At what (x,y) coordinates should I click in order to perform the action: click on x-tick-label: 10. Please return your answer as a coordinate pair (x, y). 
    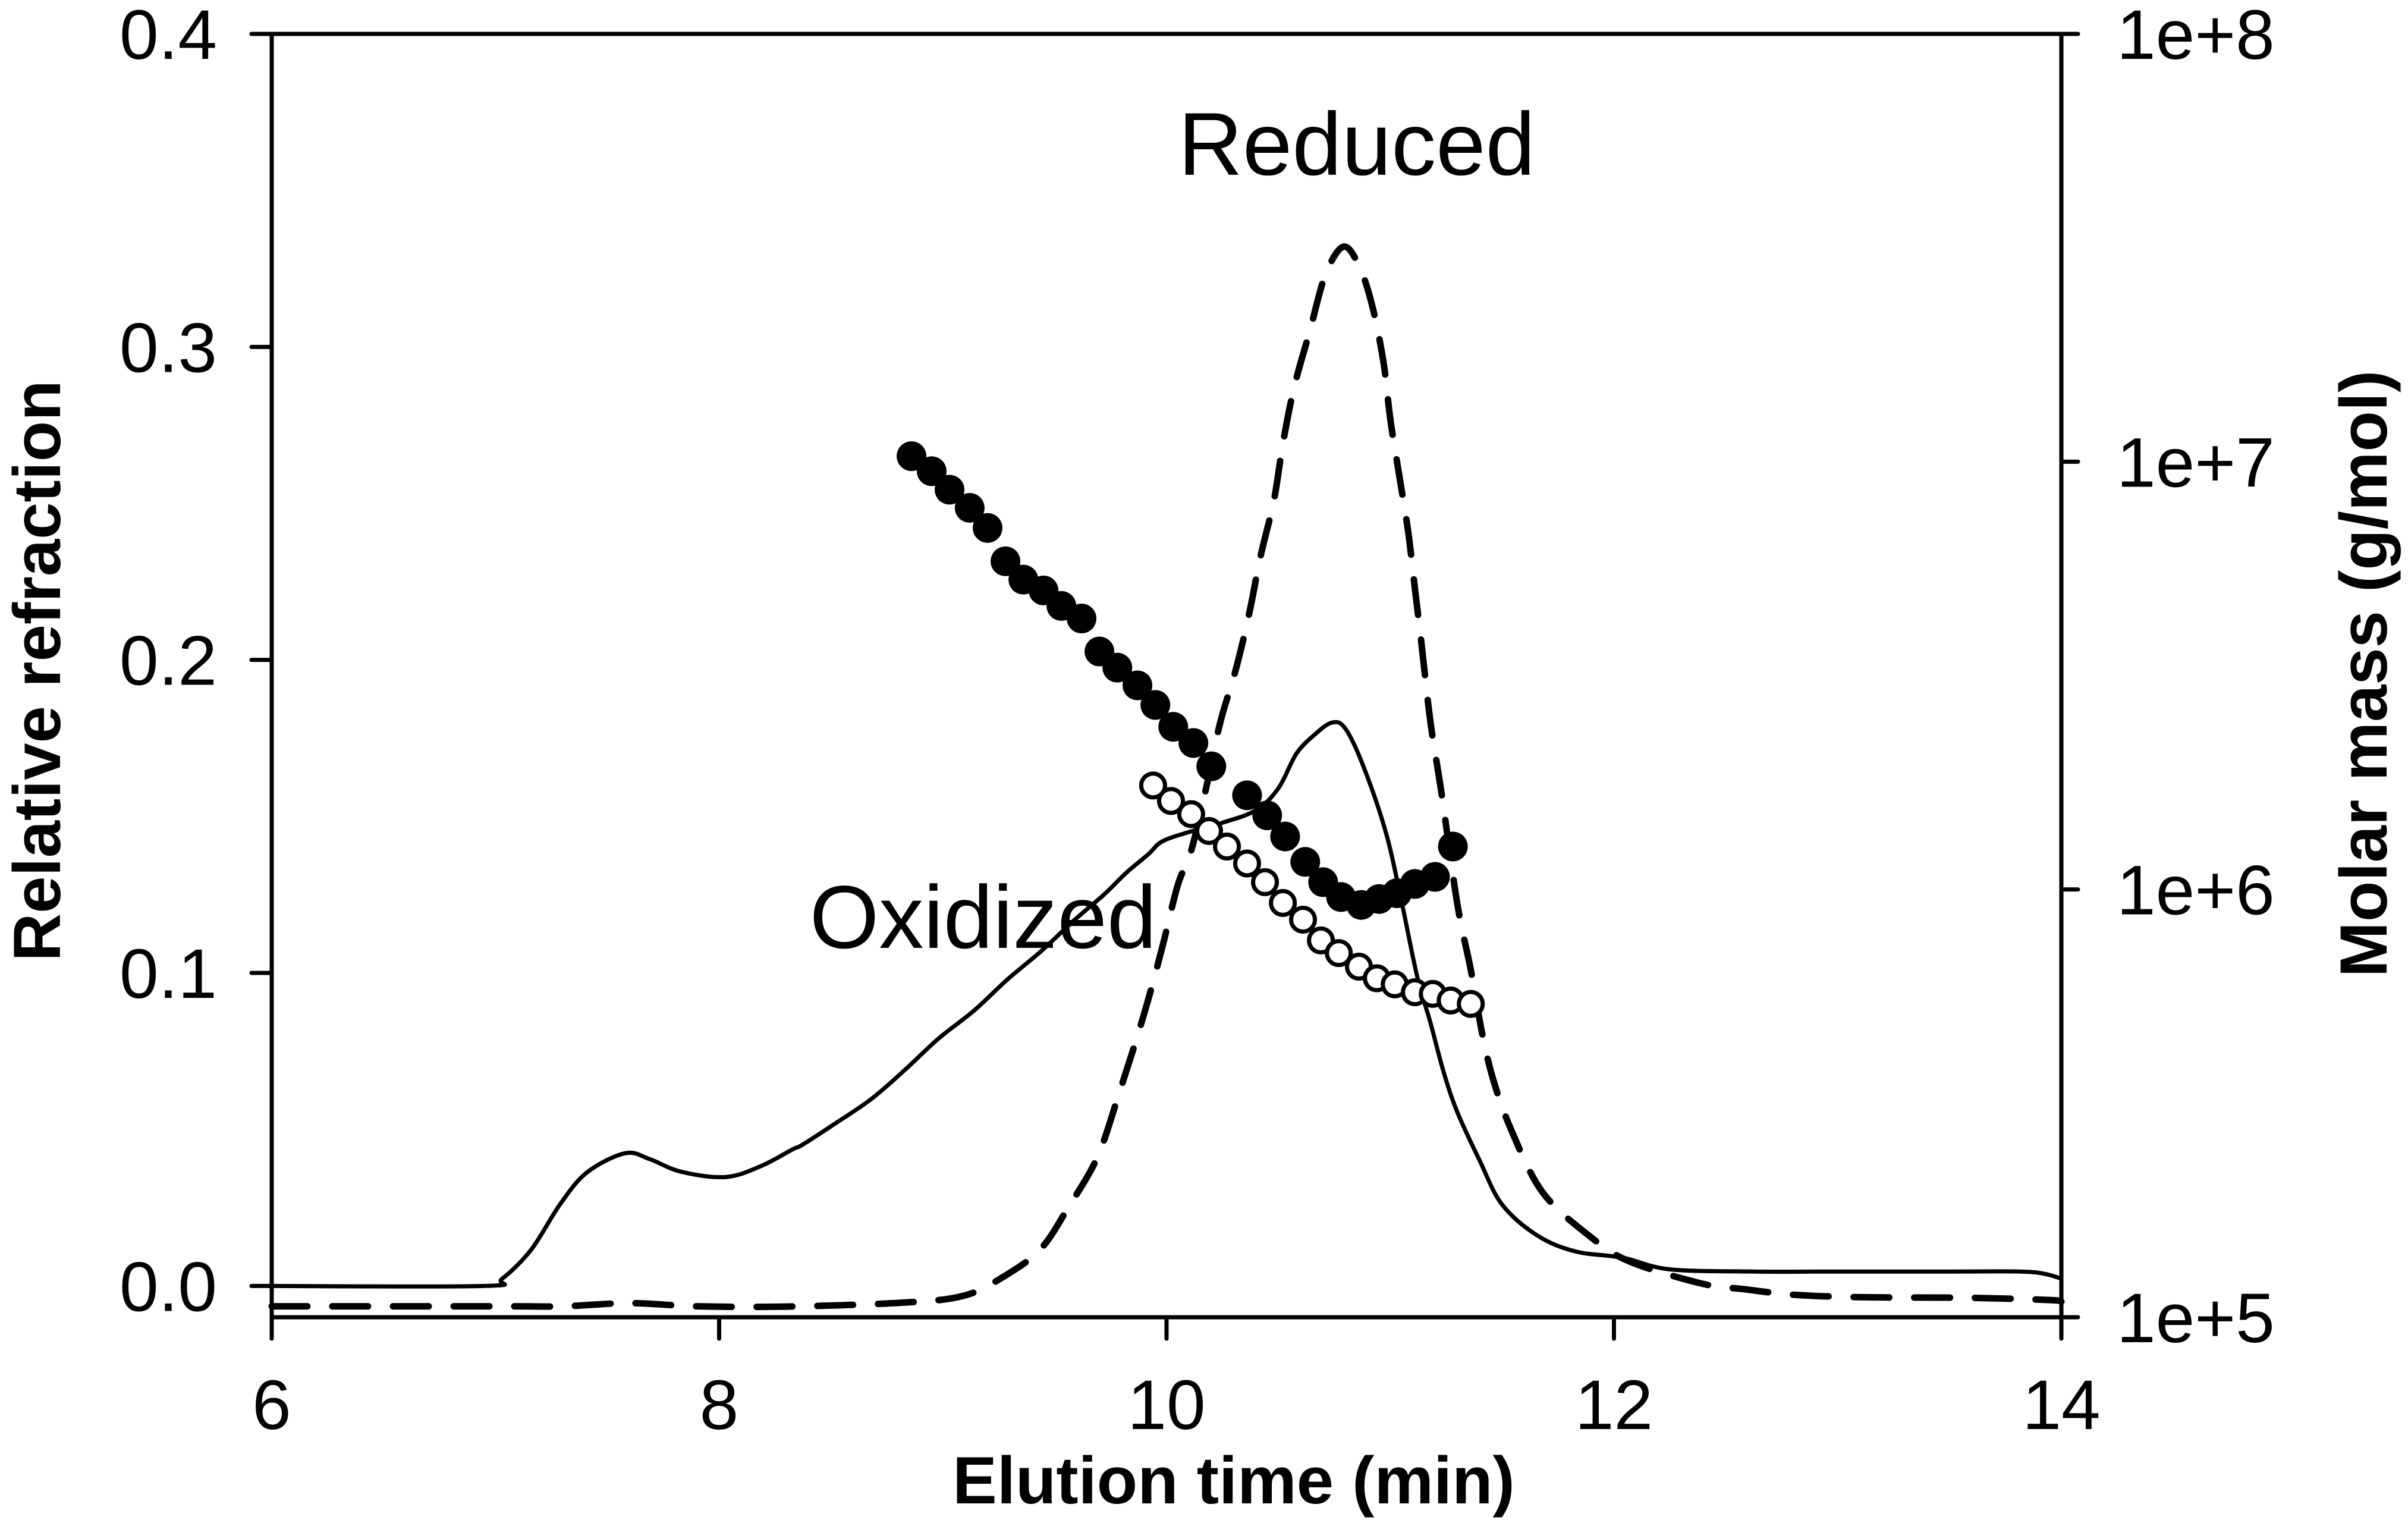
    Looking at the image, I should click on (1166, 1405).